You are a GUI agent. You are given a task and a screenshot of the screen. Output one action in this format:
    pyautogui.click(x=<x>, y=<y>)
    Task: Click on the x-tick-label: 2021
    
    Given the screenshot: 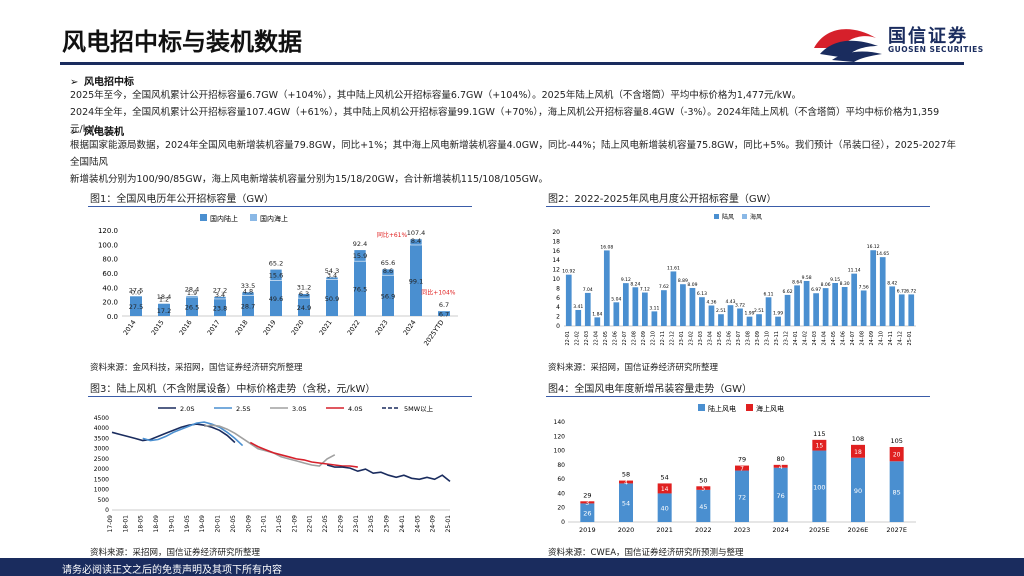 What is the action you would take?
    pyautogui.click(x=664, y=530)
    